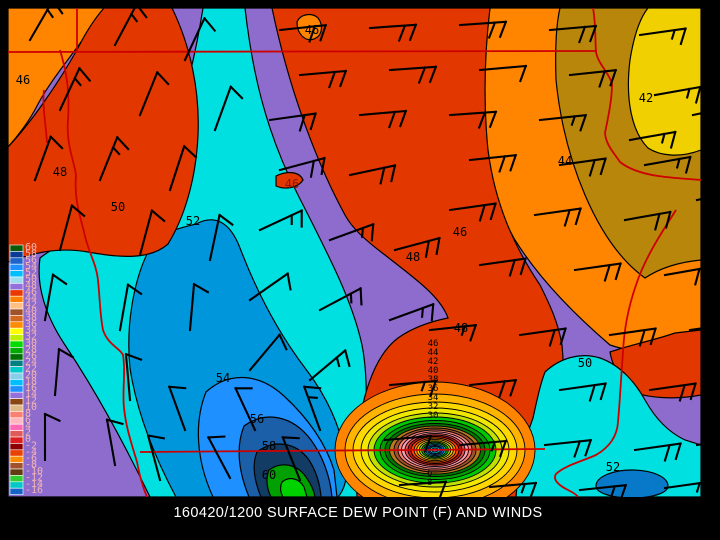 The width and height of the screenshot is (720, 540). What do you see at coordinates (31, 324) in the screenshot?
I see `colorbar-label-36: 36` at bounding box center [31, 324].